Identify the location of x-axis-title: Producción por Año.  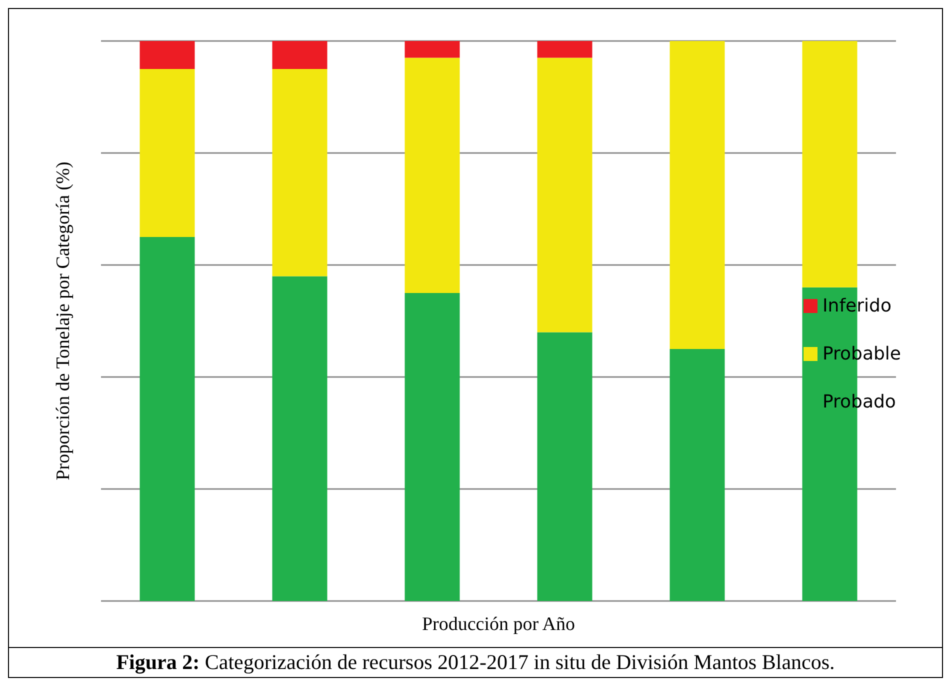
(499, 624).